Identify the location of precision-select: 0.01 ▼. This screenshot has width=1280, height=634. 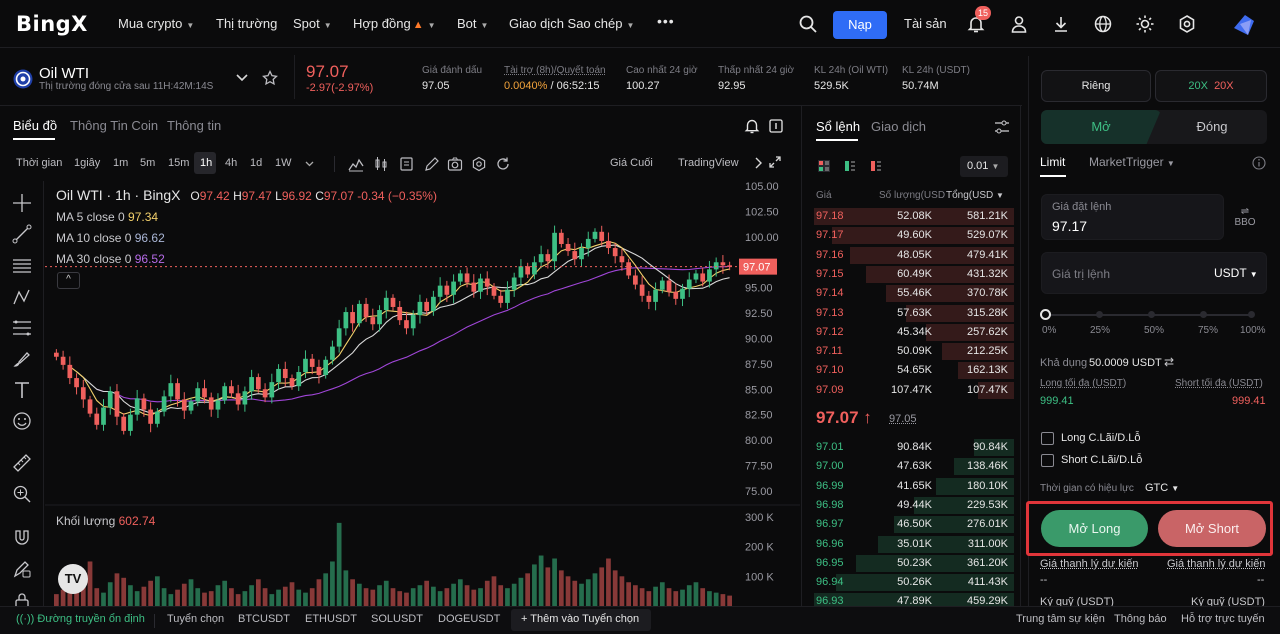
(984, 166).